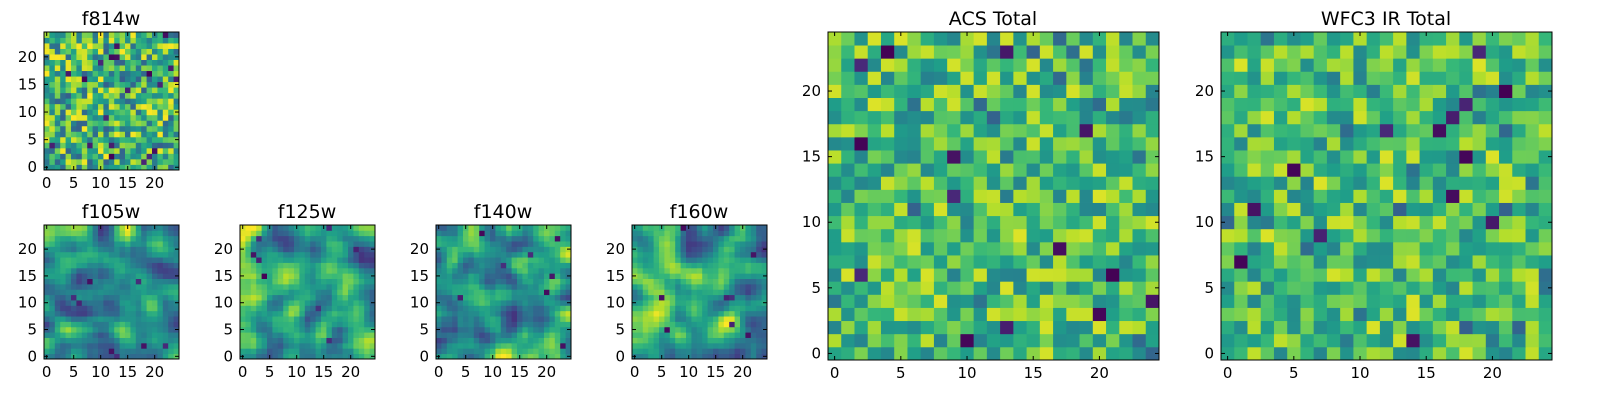 This screenshot has width=1600, height=404. Describe the element at coordinates (99, 291) in the screenshot. I see `panel-f105w: f105w 0 5 10 15 20 0 5 10 15 20` at that location.